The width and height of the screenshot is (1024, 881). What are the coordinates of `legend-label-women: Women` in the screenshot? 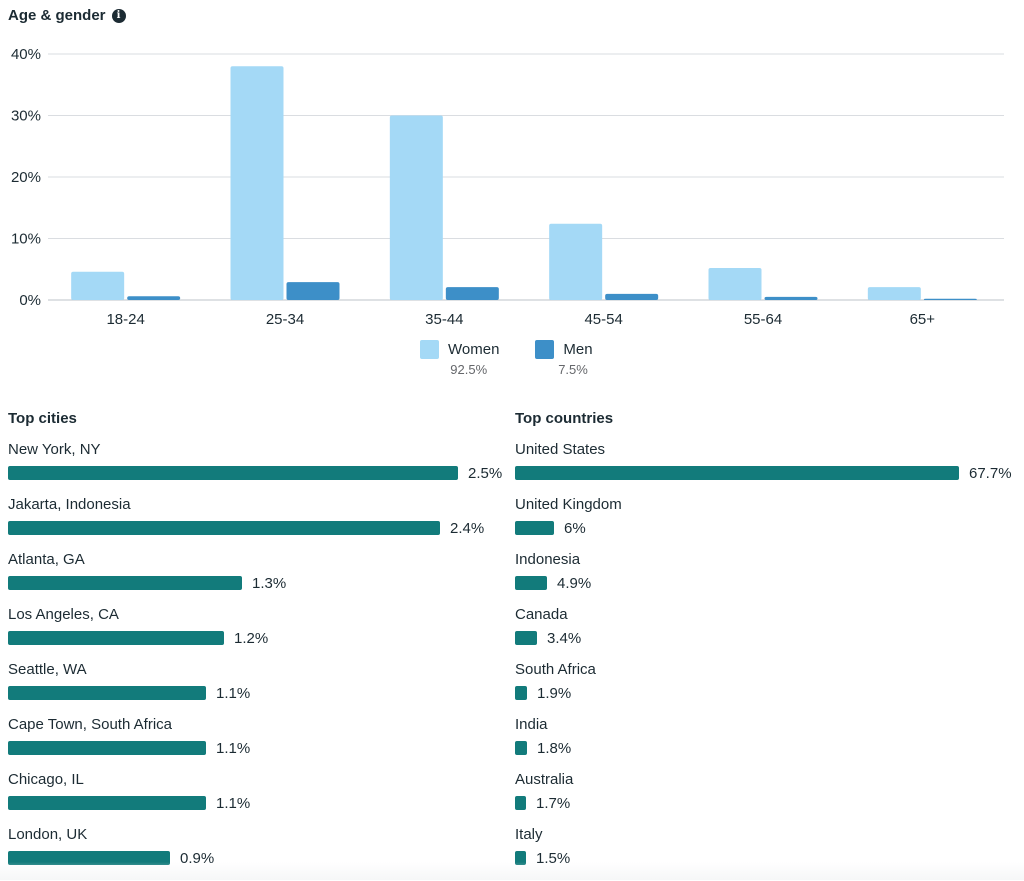 It's located at (474, 349).